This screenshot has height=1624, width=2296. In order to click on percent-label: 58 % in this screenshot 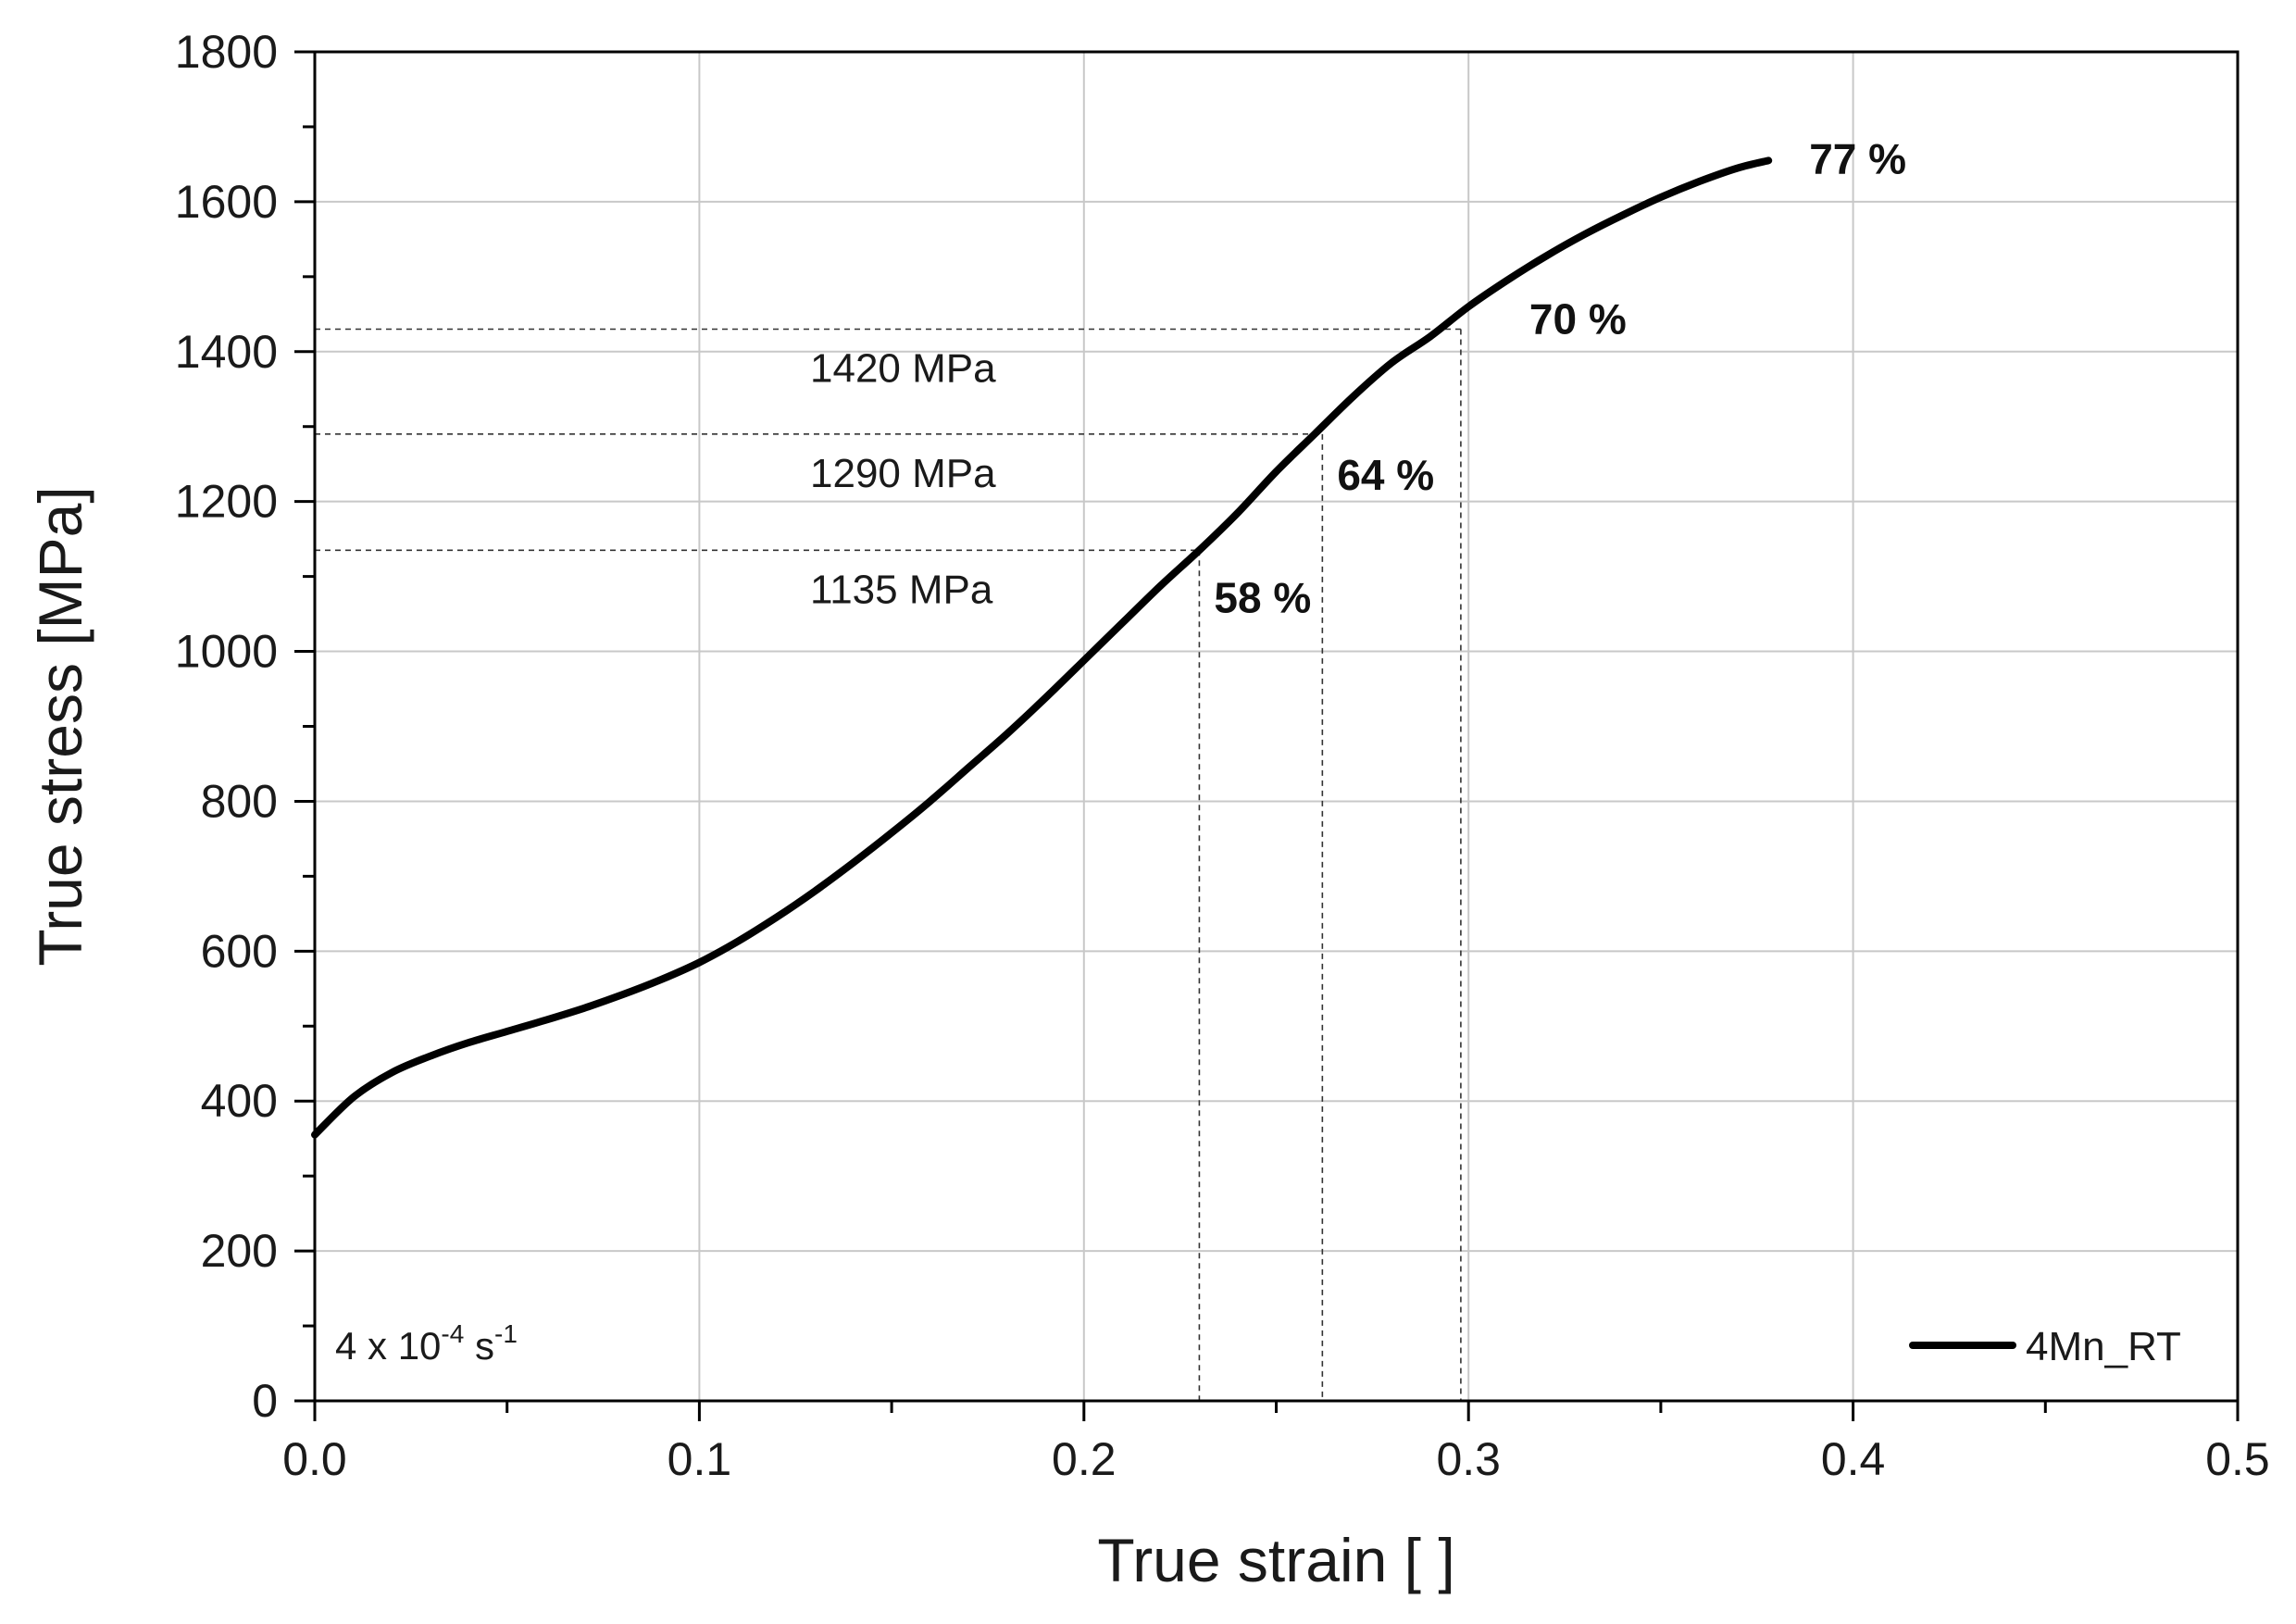, I will do `click(1262, 597)`.